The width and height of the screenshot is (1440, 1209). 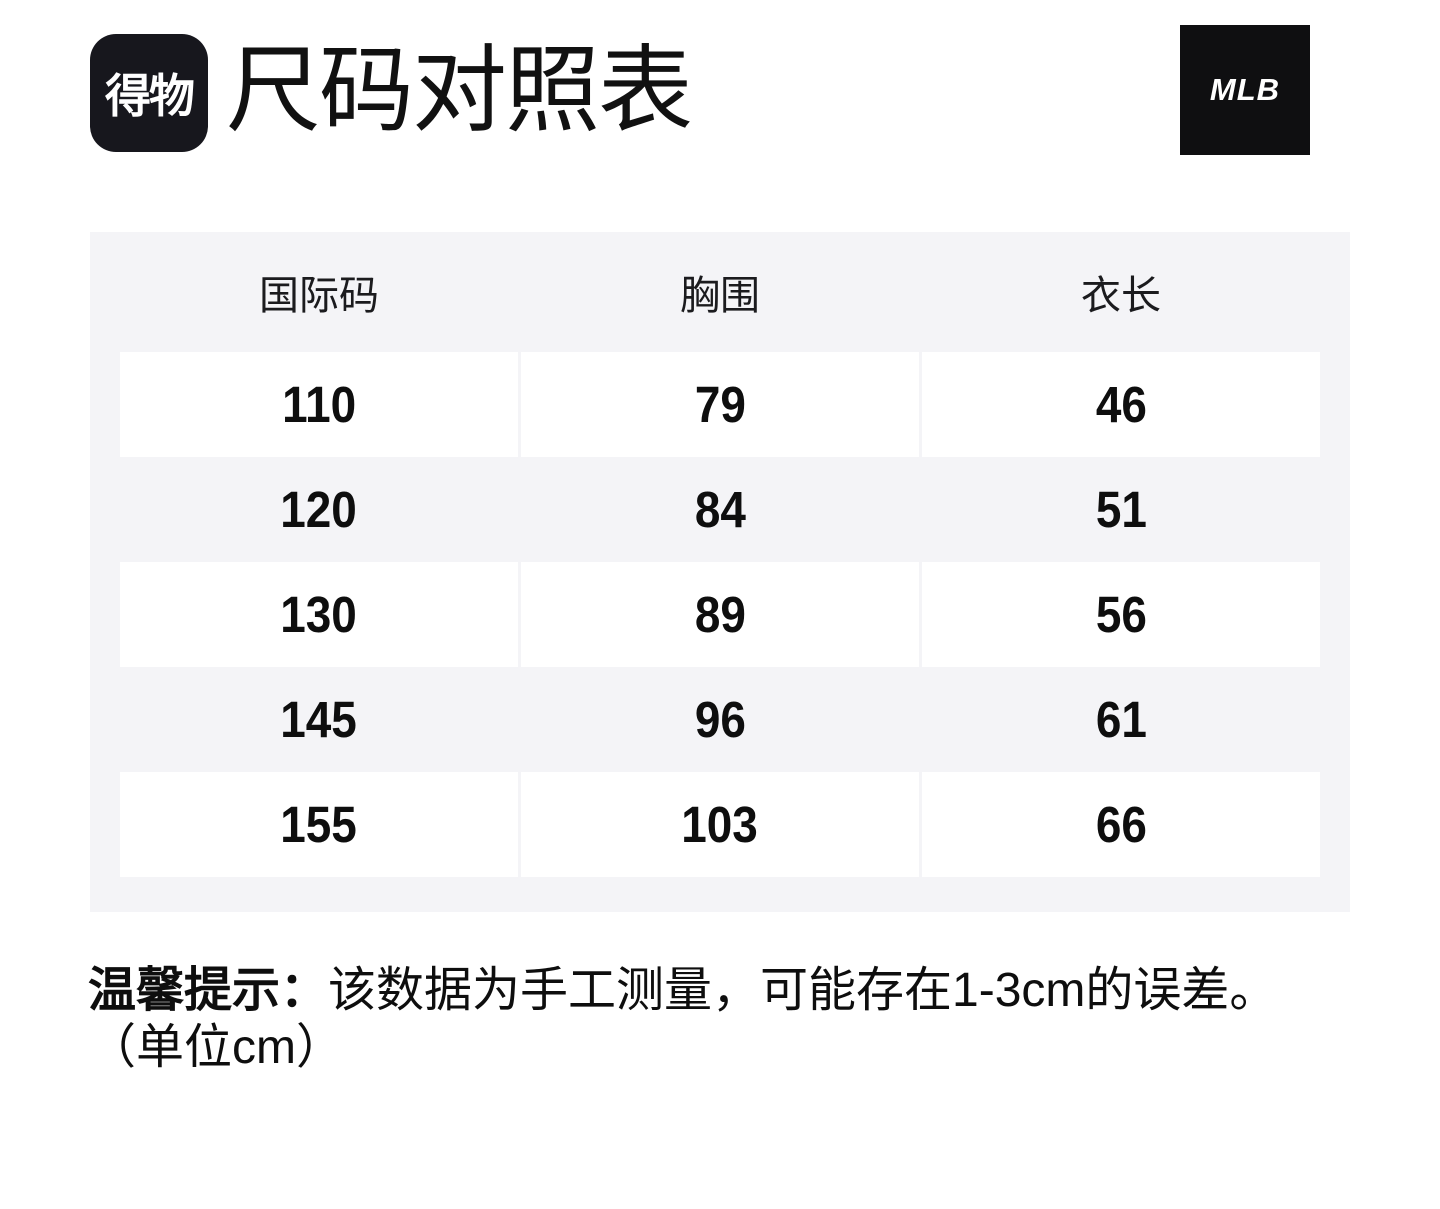 I want to click on table-row: 130 89 56, so click(x=720, y=614).